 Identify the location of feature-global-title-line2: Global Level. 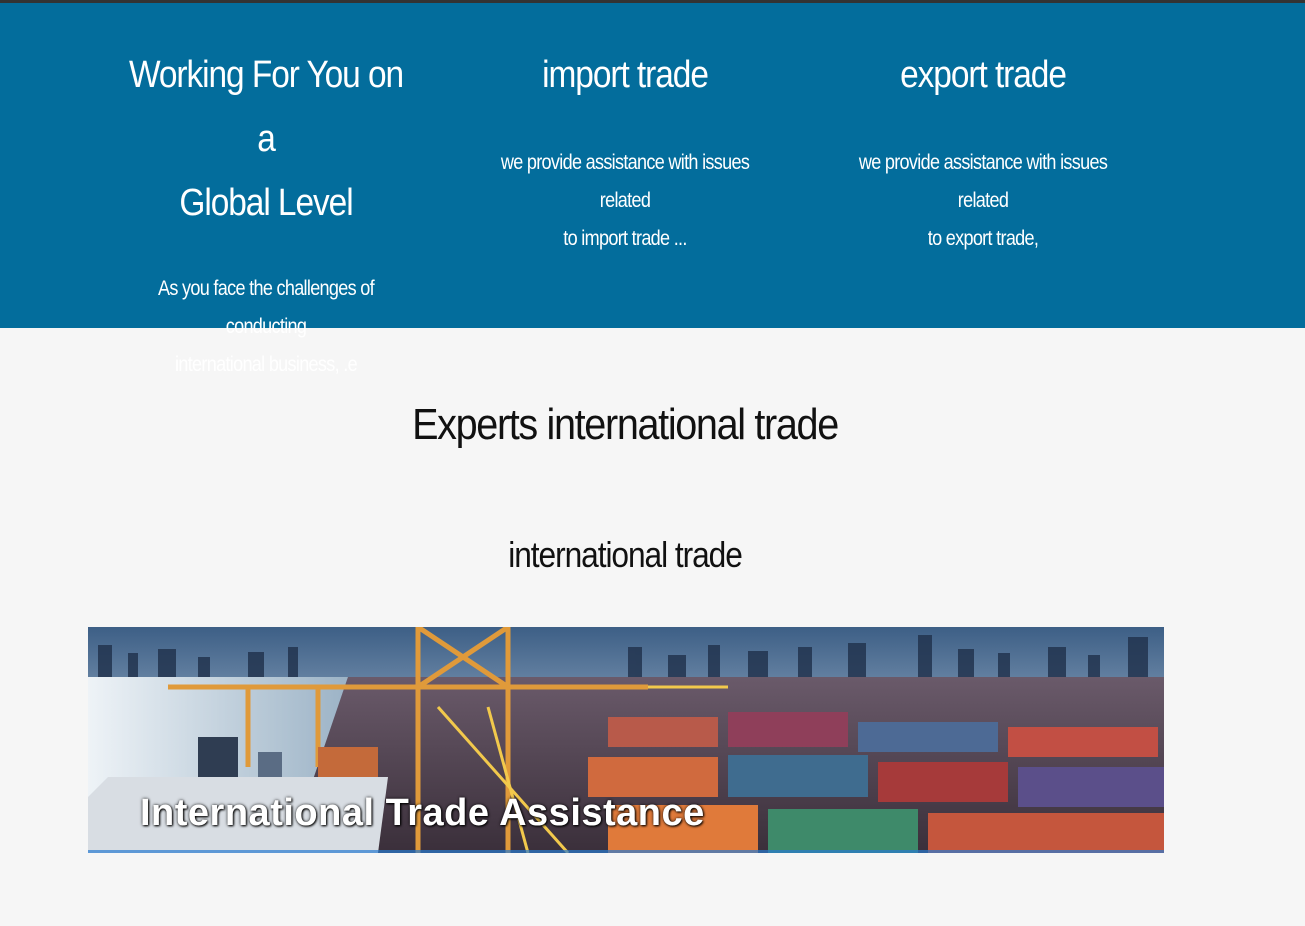
(266, 203).